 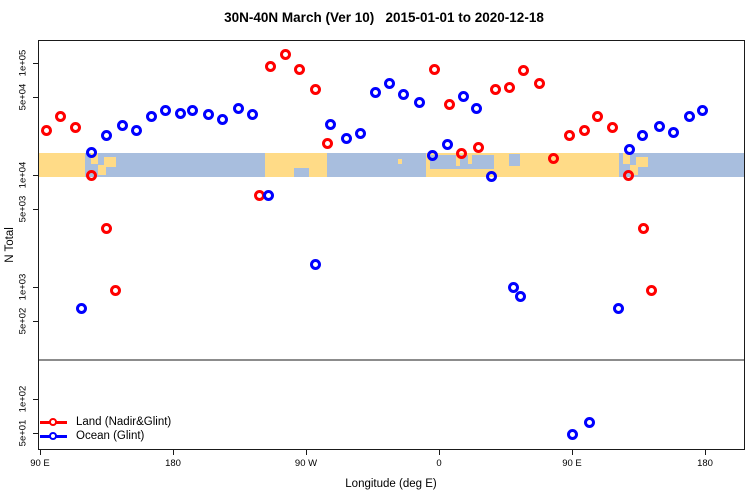 What do you see at coordinates (376, 165) in the screenshot?
I see `map-band-ocean` at bounding box center [376, 165].